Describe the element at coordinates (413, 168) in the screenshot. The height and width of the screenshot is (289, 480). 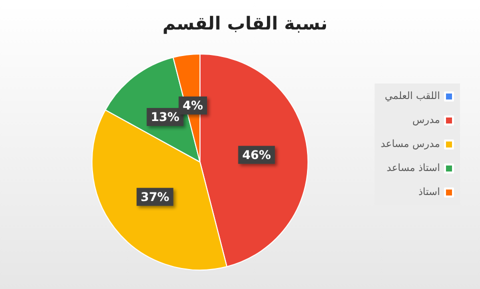
I see `legend-label: استاذ مساعد` at that location.